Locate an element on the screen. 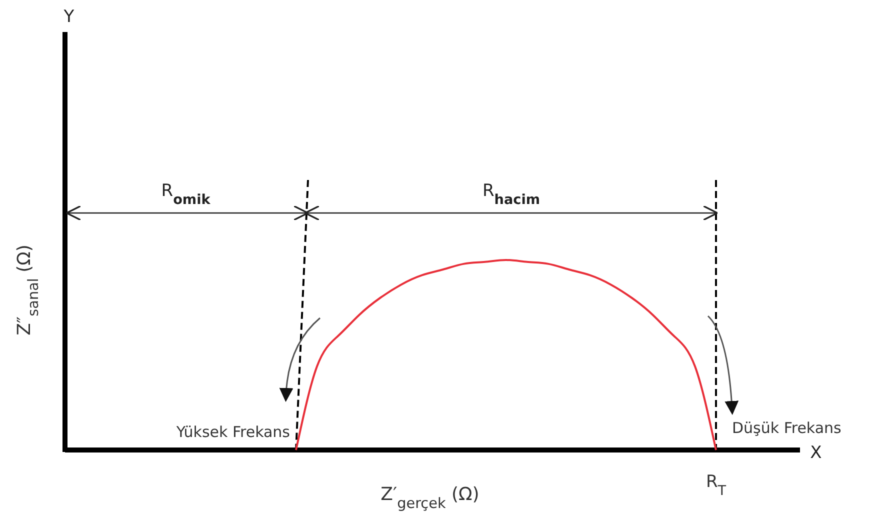 This screenshot has width=893, height=517. text: X is located at coordinates (816, 453).